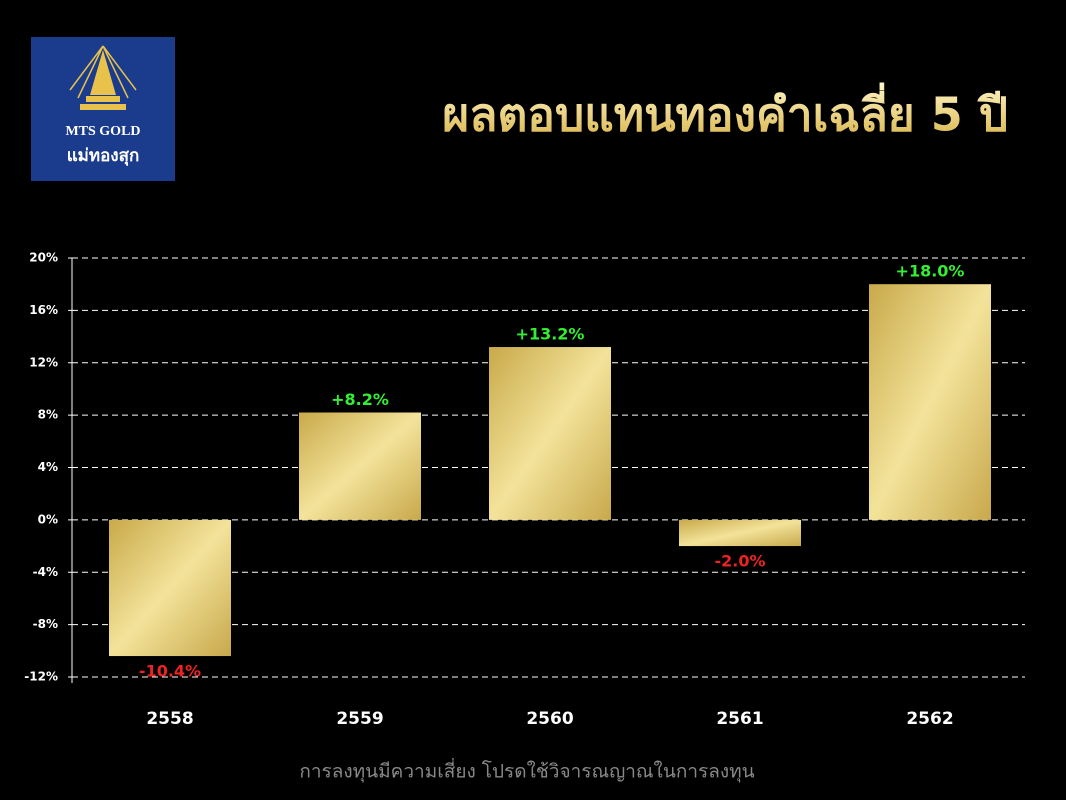 The width and height of the screenshot is (1066, 800). What do you see at coordinates (41, 677) in the screenshot?
I see `y-tick-label: -12%` at bounding box center [41, 677].